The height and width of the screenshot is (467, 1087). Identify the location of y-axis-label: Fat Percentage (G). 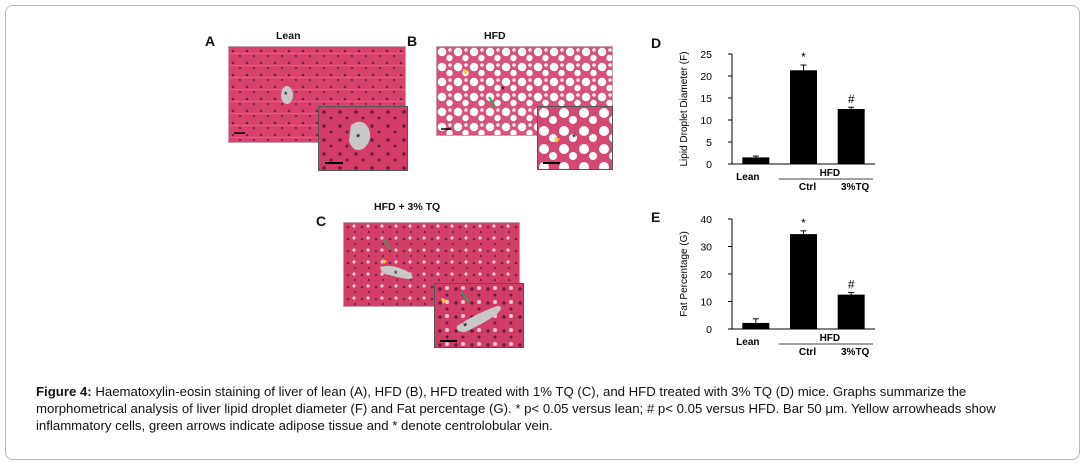
(684, 274).